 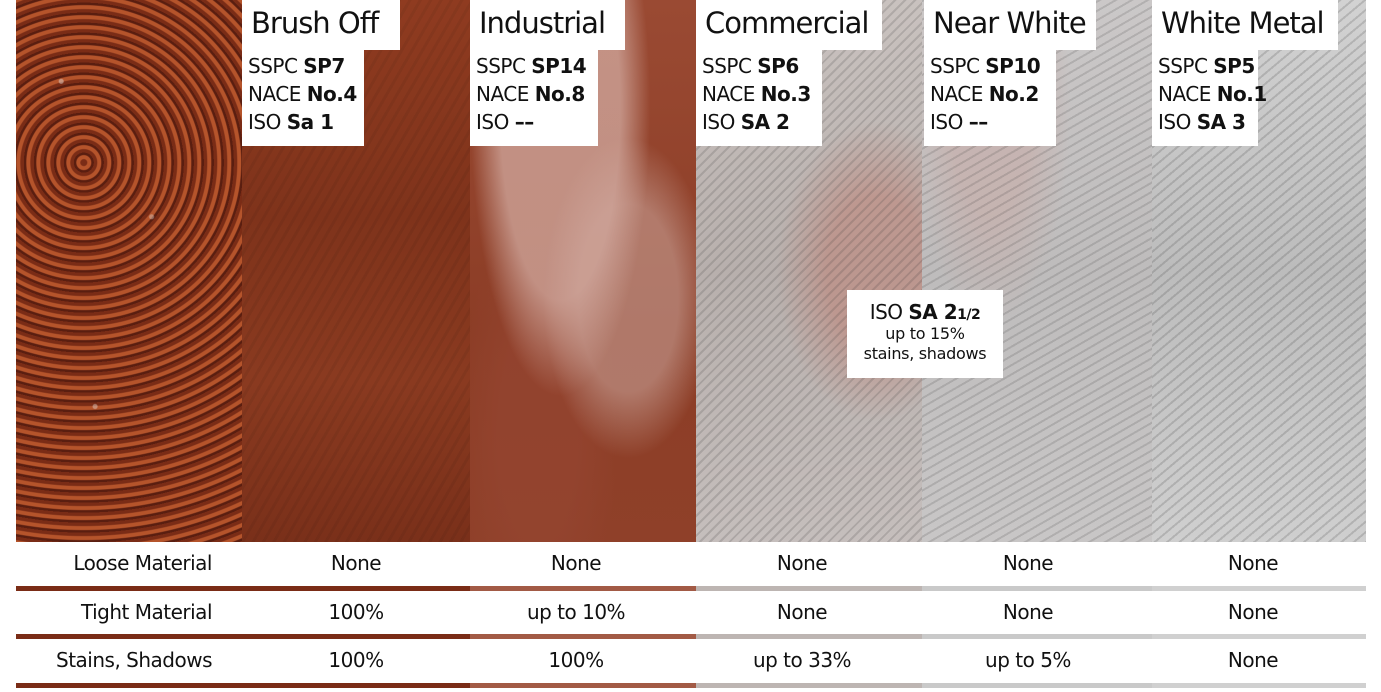 I want to click on table-cell: up to 5%, so click(x=1028, y=660).